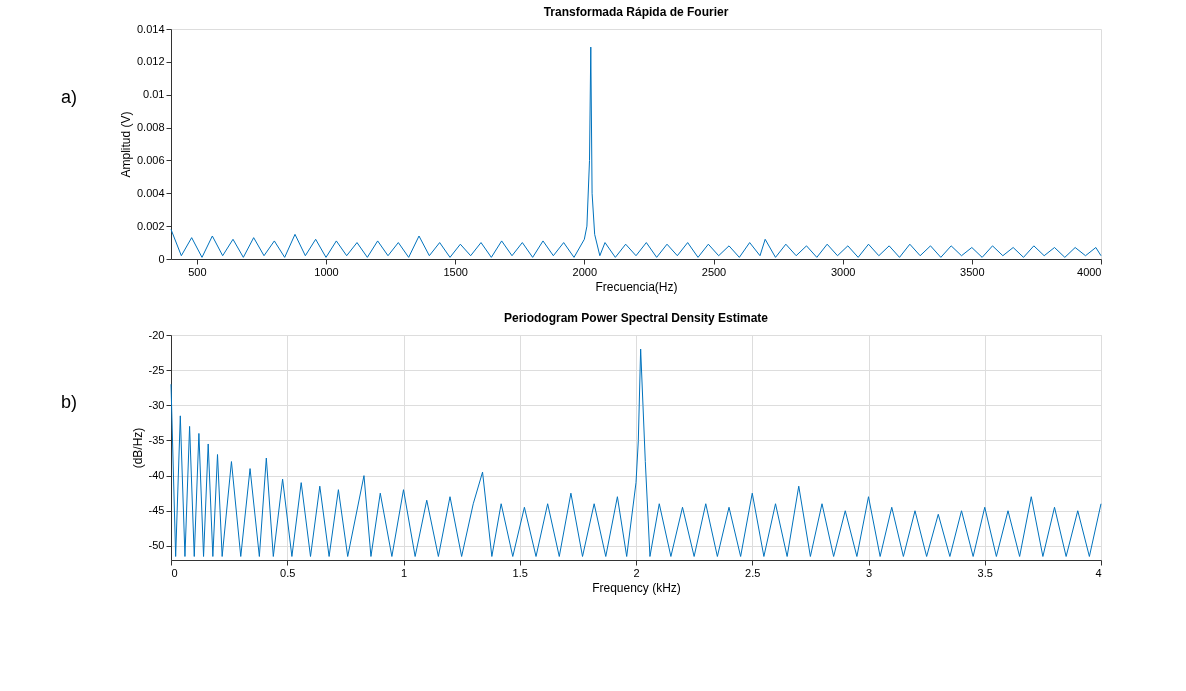 The width and height of the screenshot is (1186, 691). Describe the element at coordinates (150, 192) in the screenshot. I see `y-tick-label: 0.004` at that location.